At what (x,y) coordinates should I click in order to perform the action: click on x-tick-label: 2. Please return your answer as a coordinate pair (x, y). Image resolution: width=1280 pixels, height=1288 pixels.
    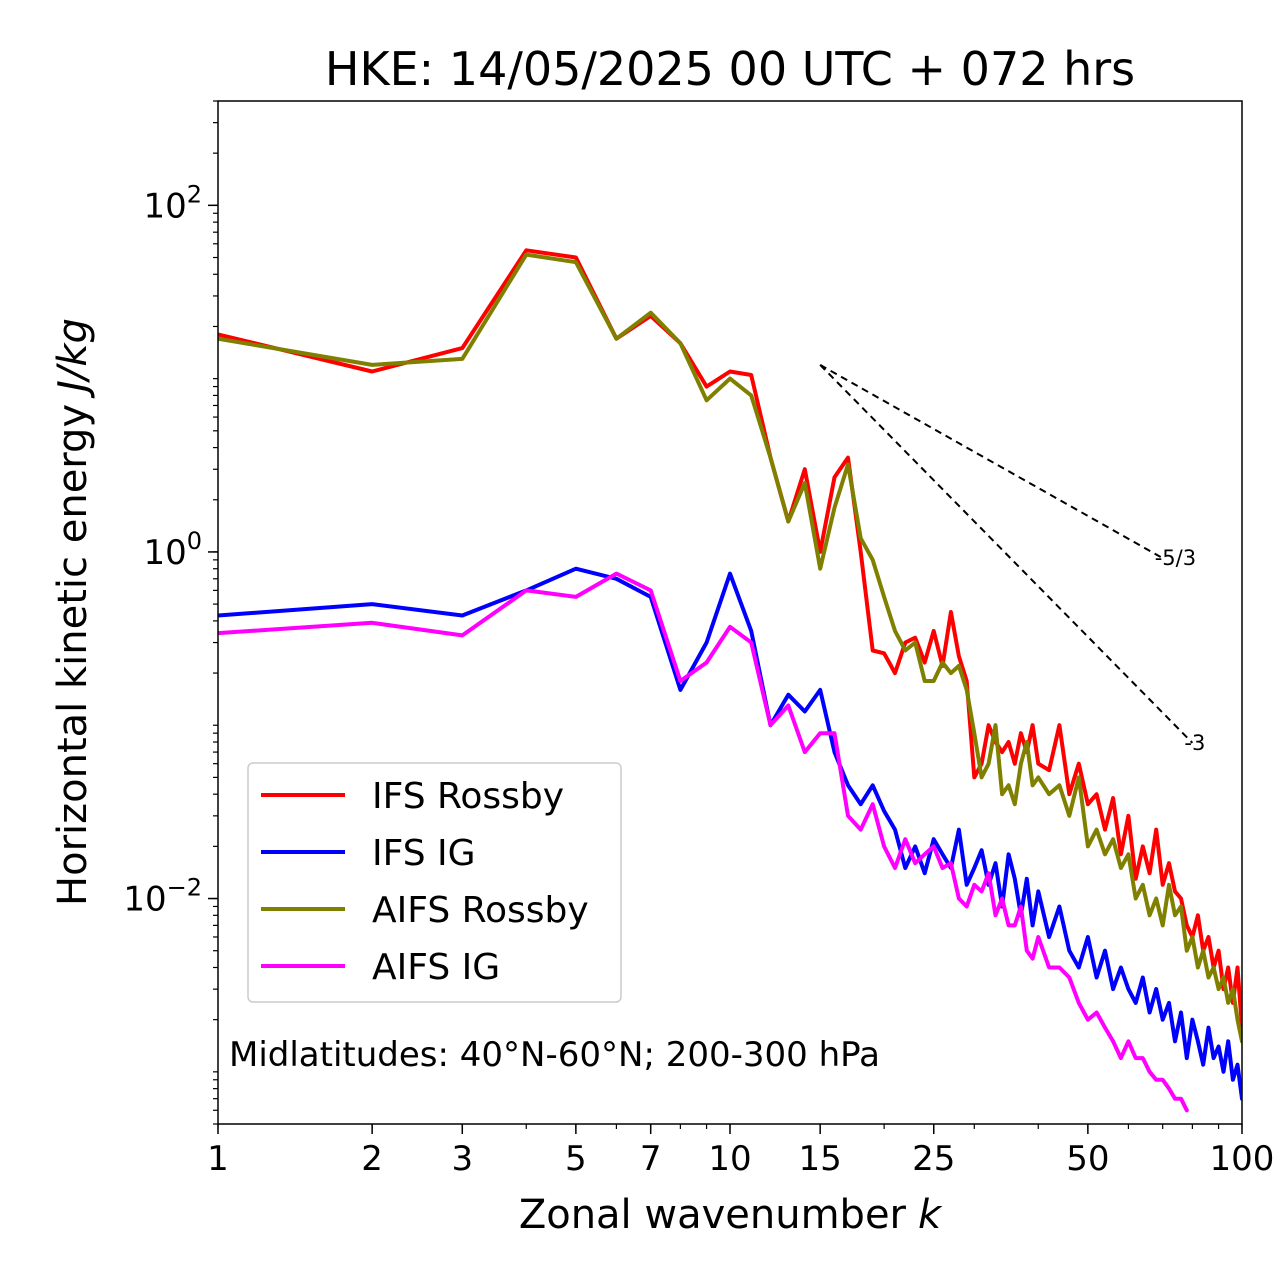
    Looking at the image, I should click on (372, 1159).